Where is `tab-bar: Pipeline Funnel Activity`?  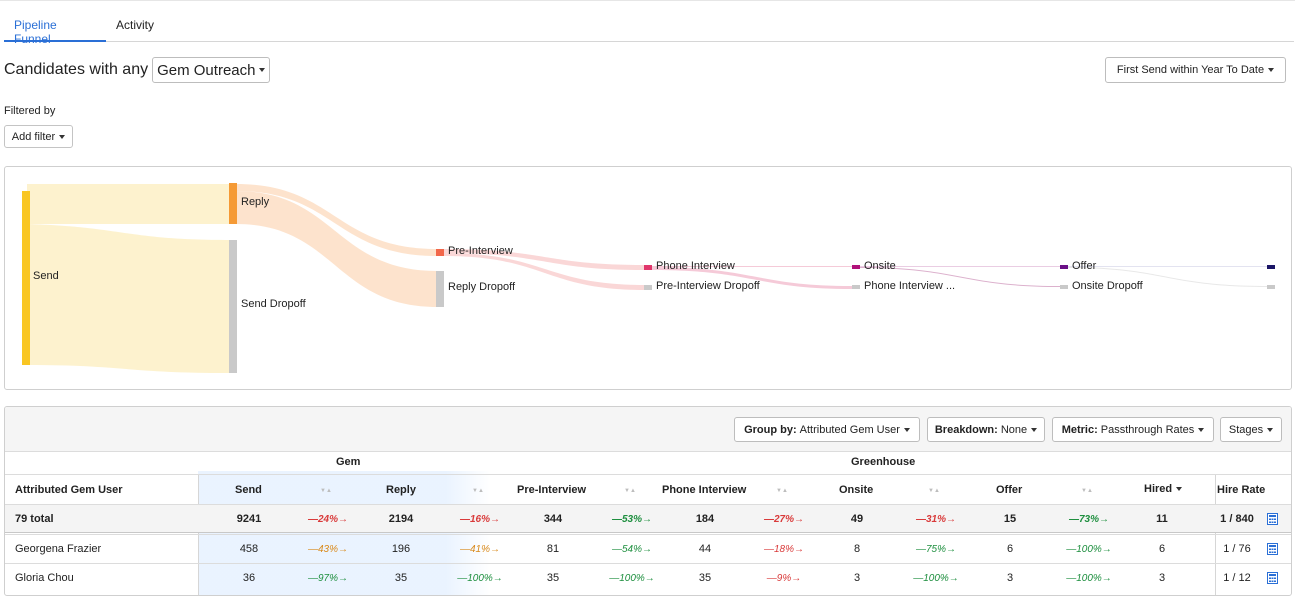
tab-bar: Pipeline Funnel Activity is located at coordinates (649, 27).